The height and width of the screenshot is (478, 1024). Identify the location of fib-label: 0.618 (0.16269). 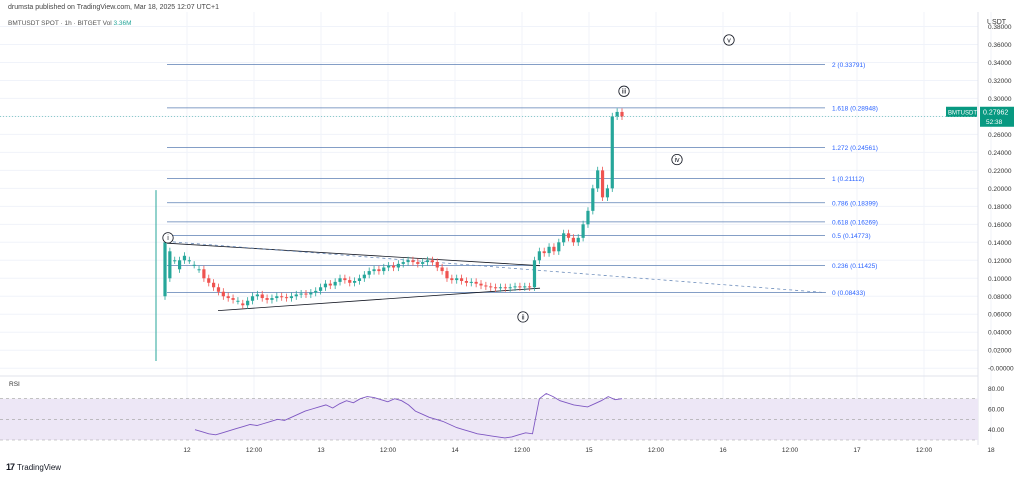
(855, 222).